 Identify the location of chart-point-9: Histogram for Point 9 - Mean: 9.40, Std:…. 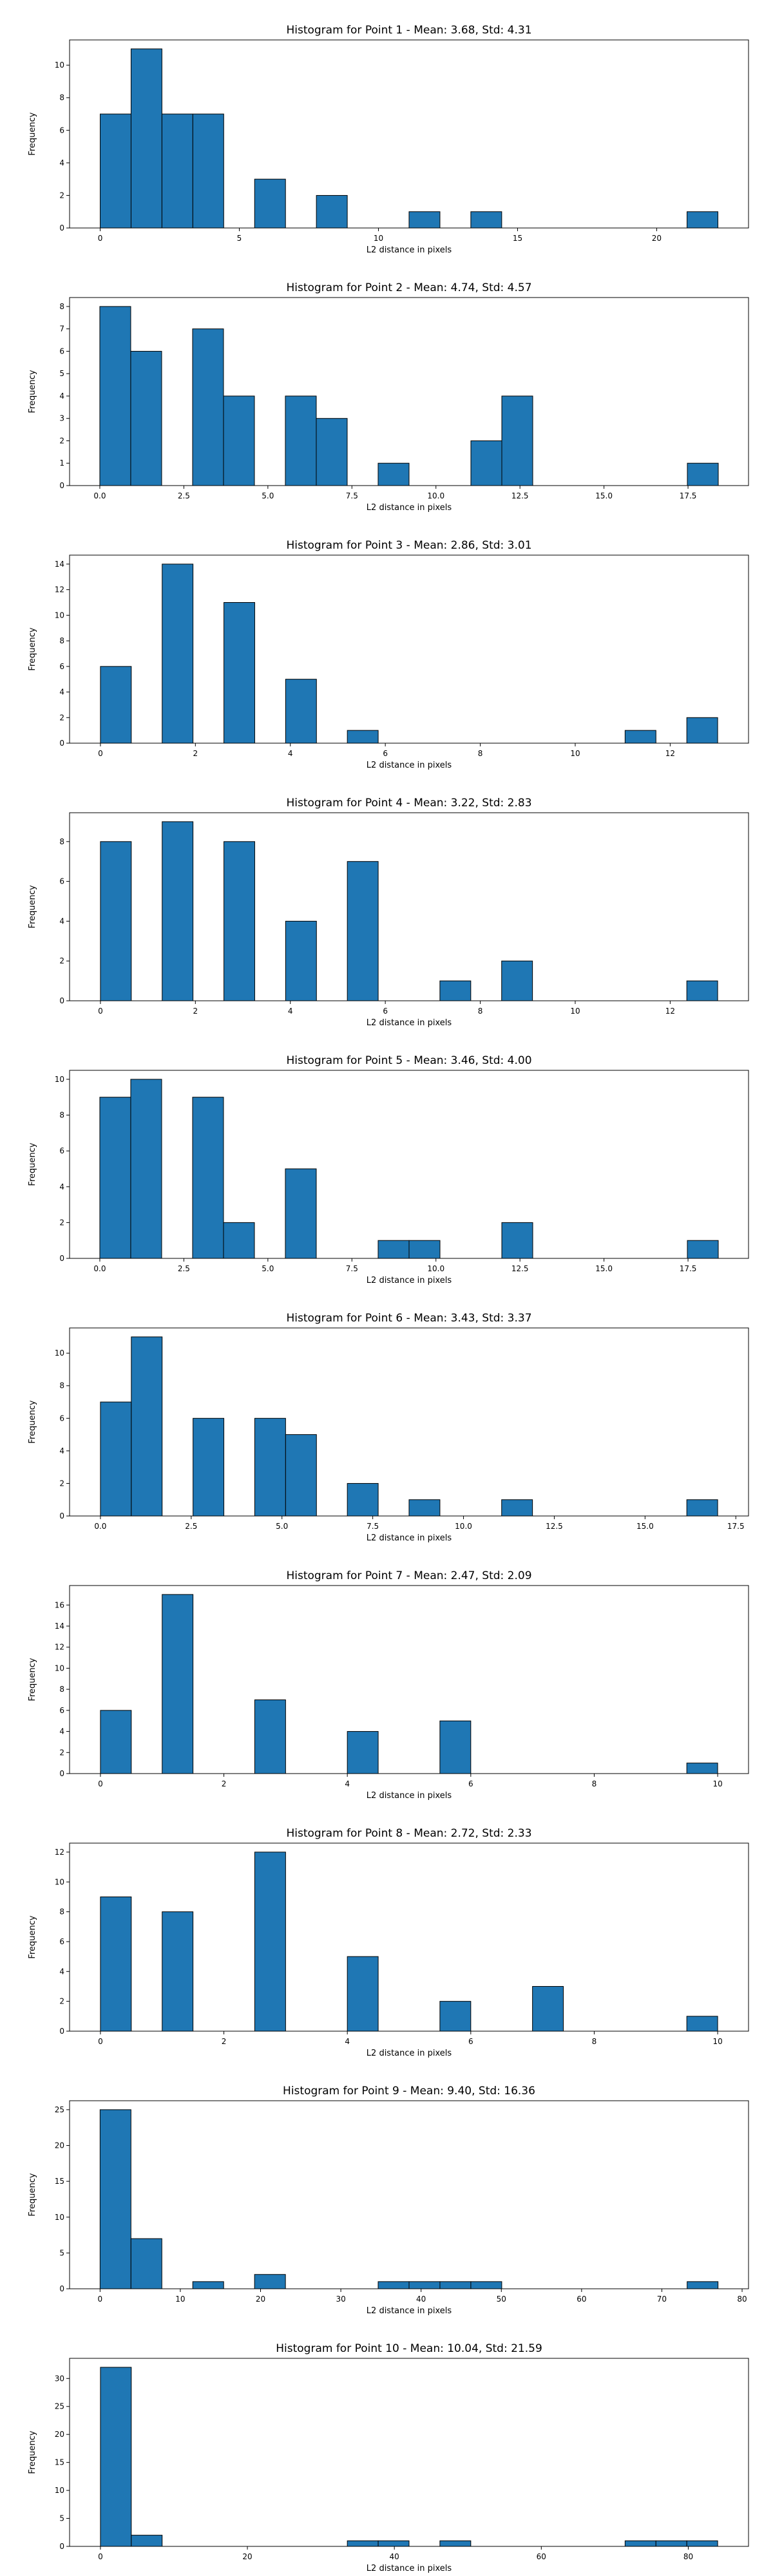
(388, 2200).